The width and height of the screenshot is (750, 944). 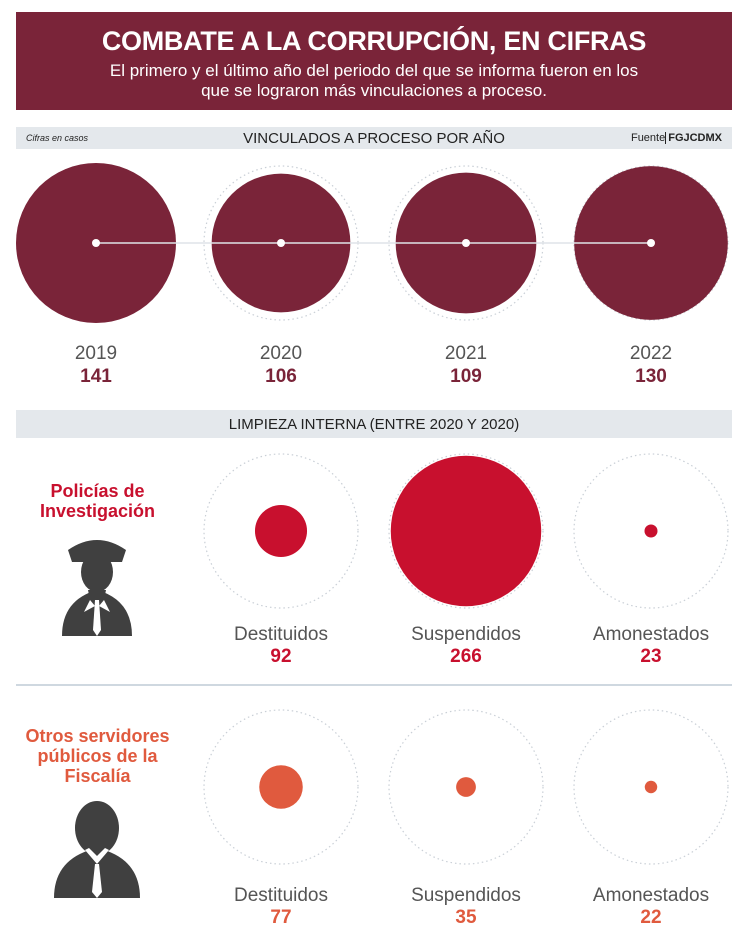 What do you see at coordinates (651, 656) in the screenshot?
I see `police-value: 23` at bounding box center [651, 656].